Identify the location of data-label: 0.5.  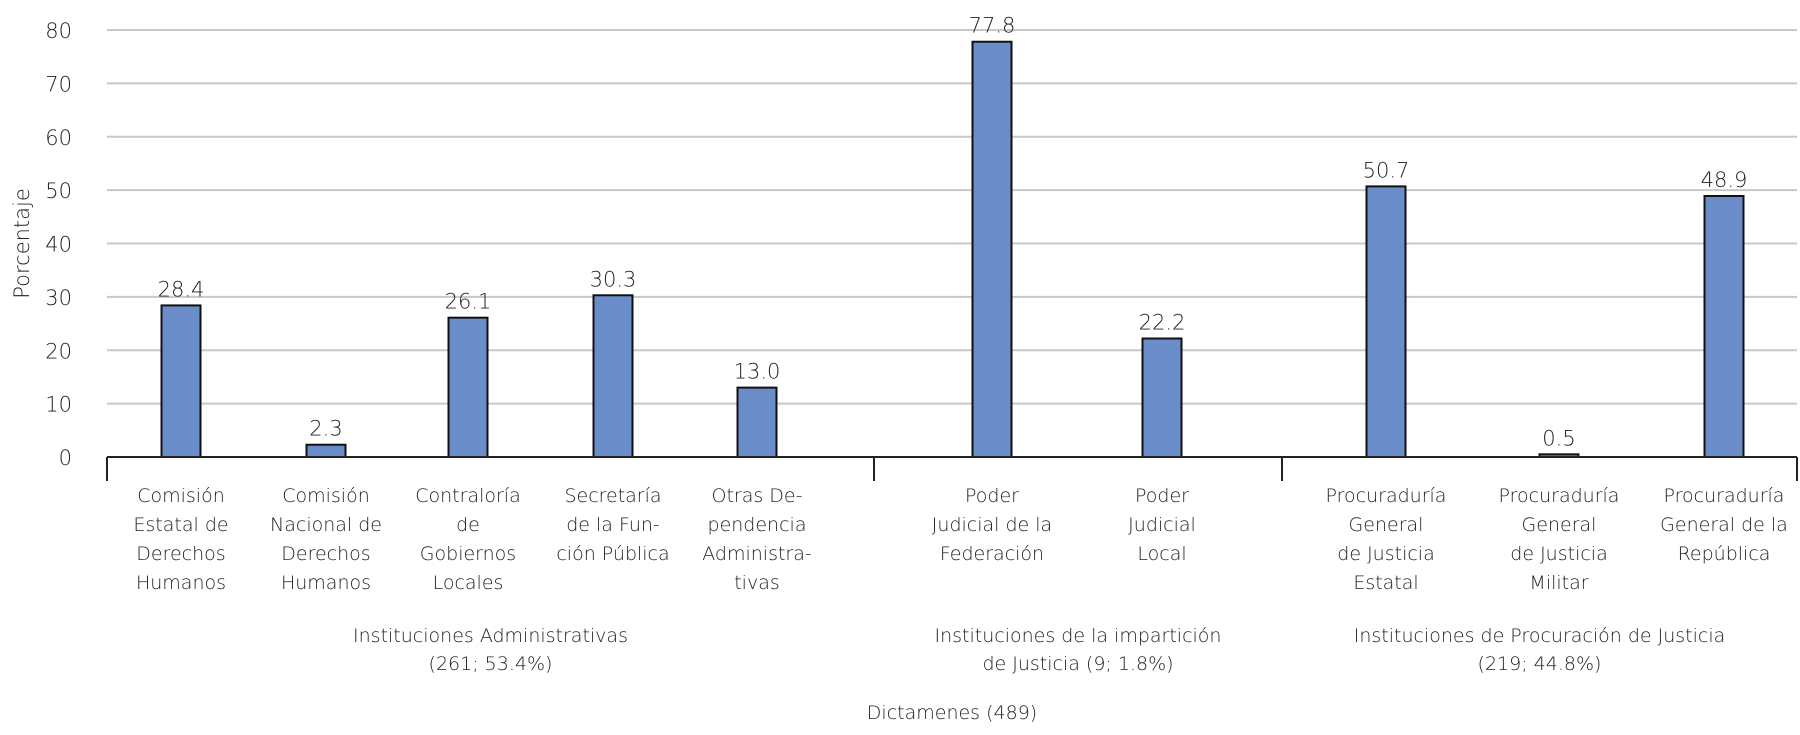
(1558, 438).